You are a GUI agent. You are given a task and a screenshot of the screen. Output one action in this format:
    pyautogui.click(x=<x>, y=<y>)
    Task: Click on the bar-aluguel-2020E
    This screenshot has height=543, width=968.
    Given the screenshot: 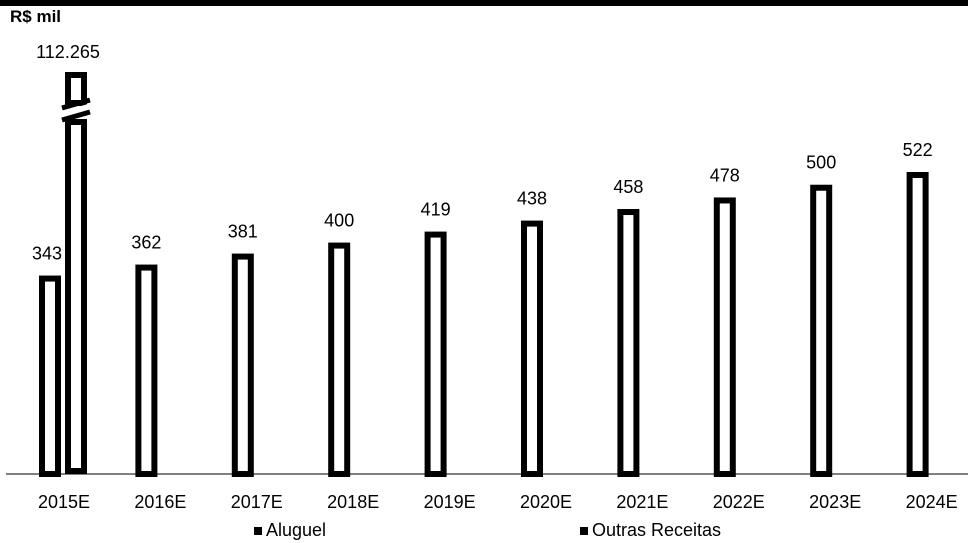 What is the action you would take?
    pyautogui.click(x=532, y=348)
    